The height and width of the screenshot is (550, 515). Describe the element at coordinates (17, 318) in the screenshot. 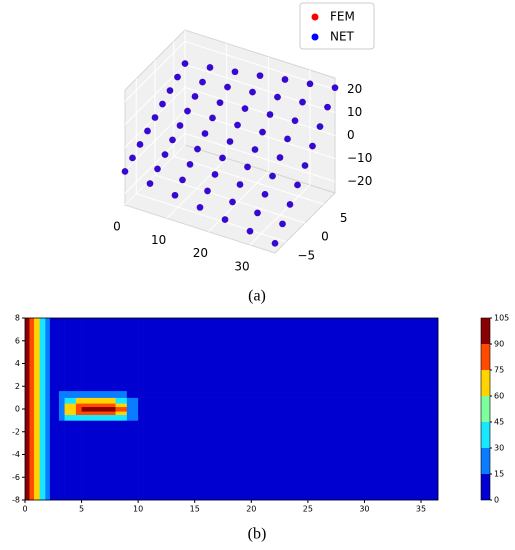

I see `y-tick-label: 8` at that location.